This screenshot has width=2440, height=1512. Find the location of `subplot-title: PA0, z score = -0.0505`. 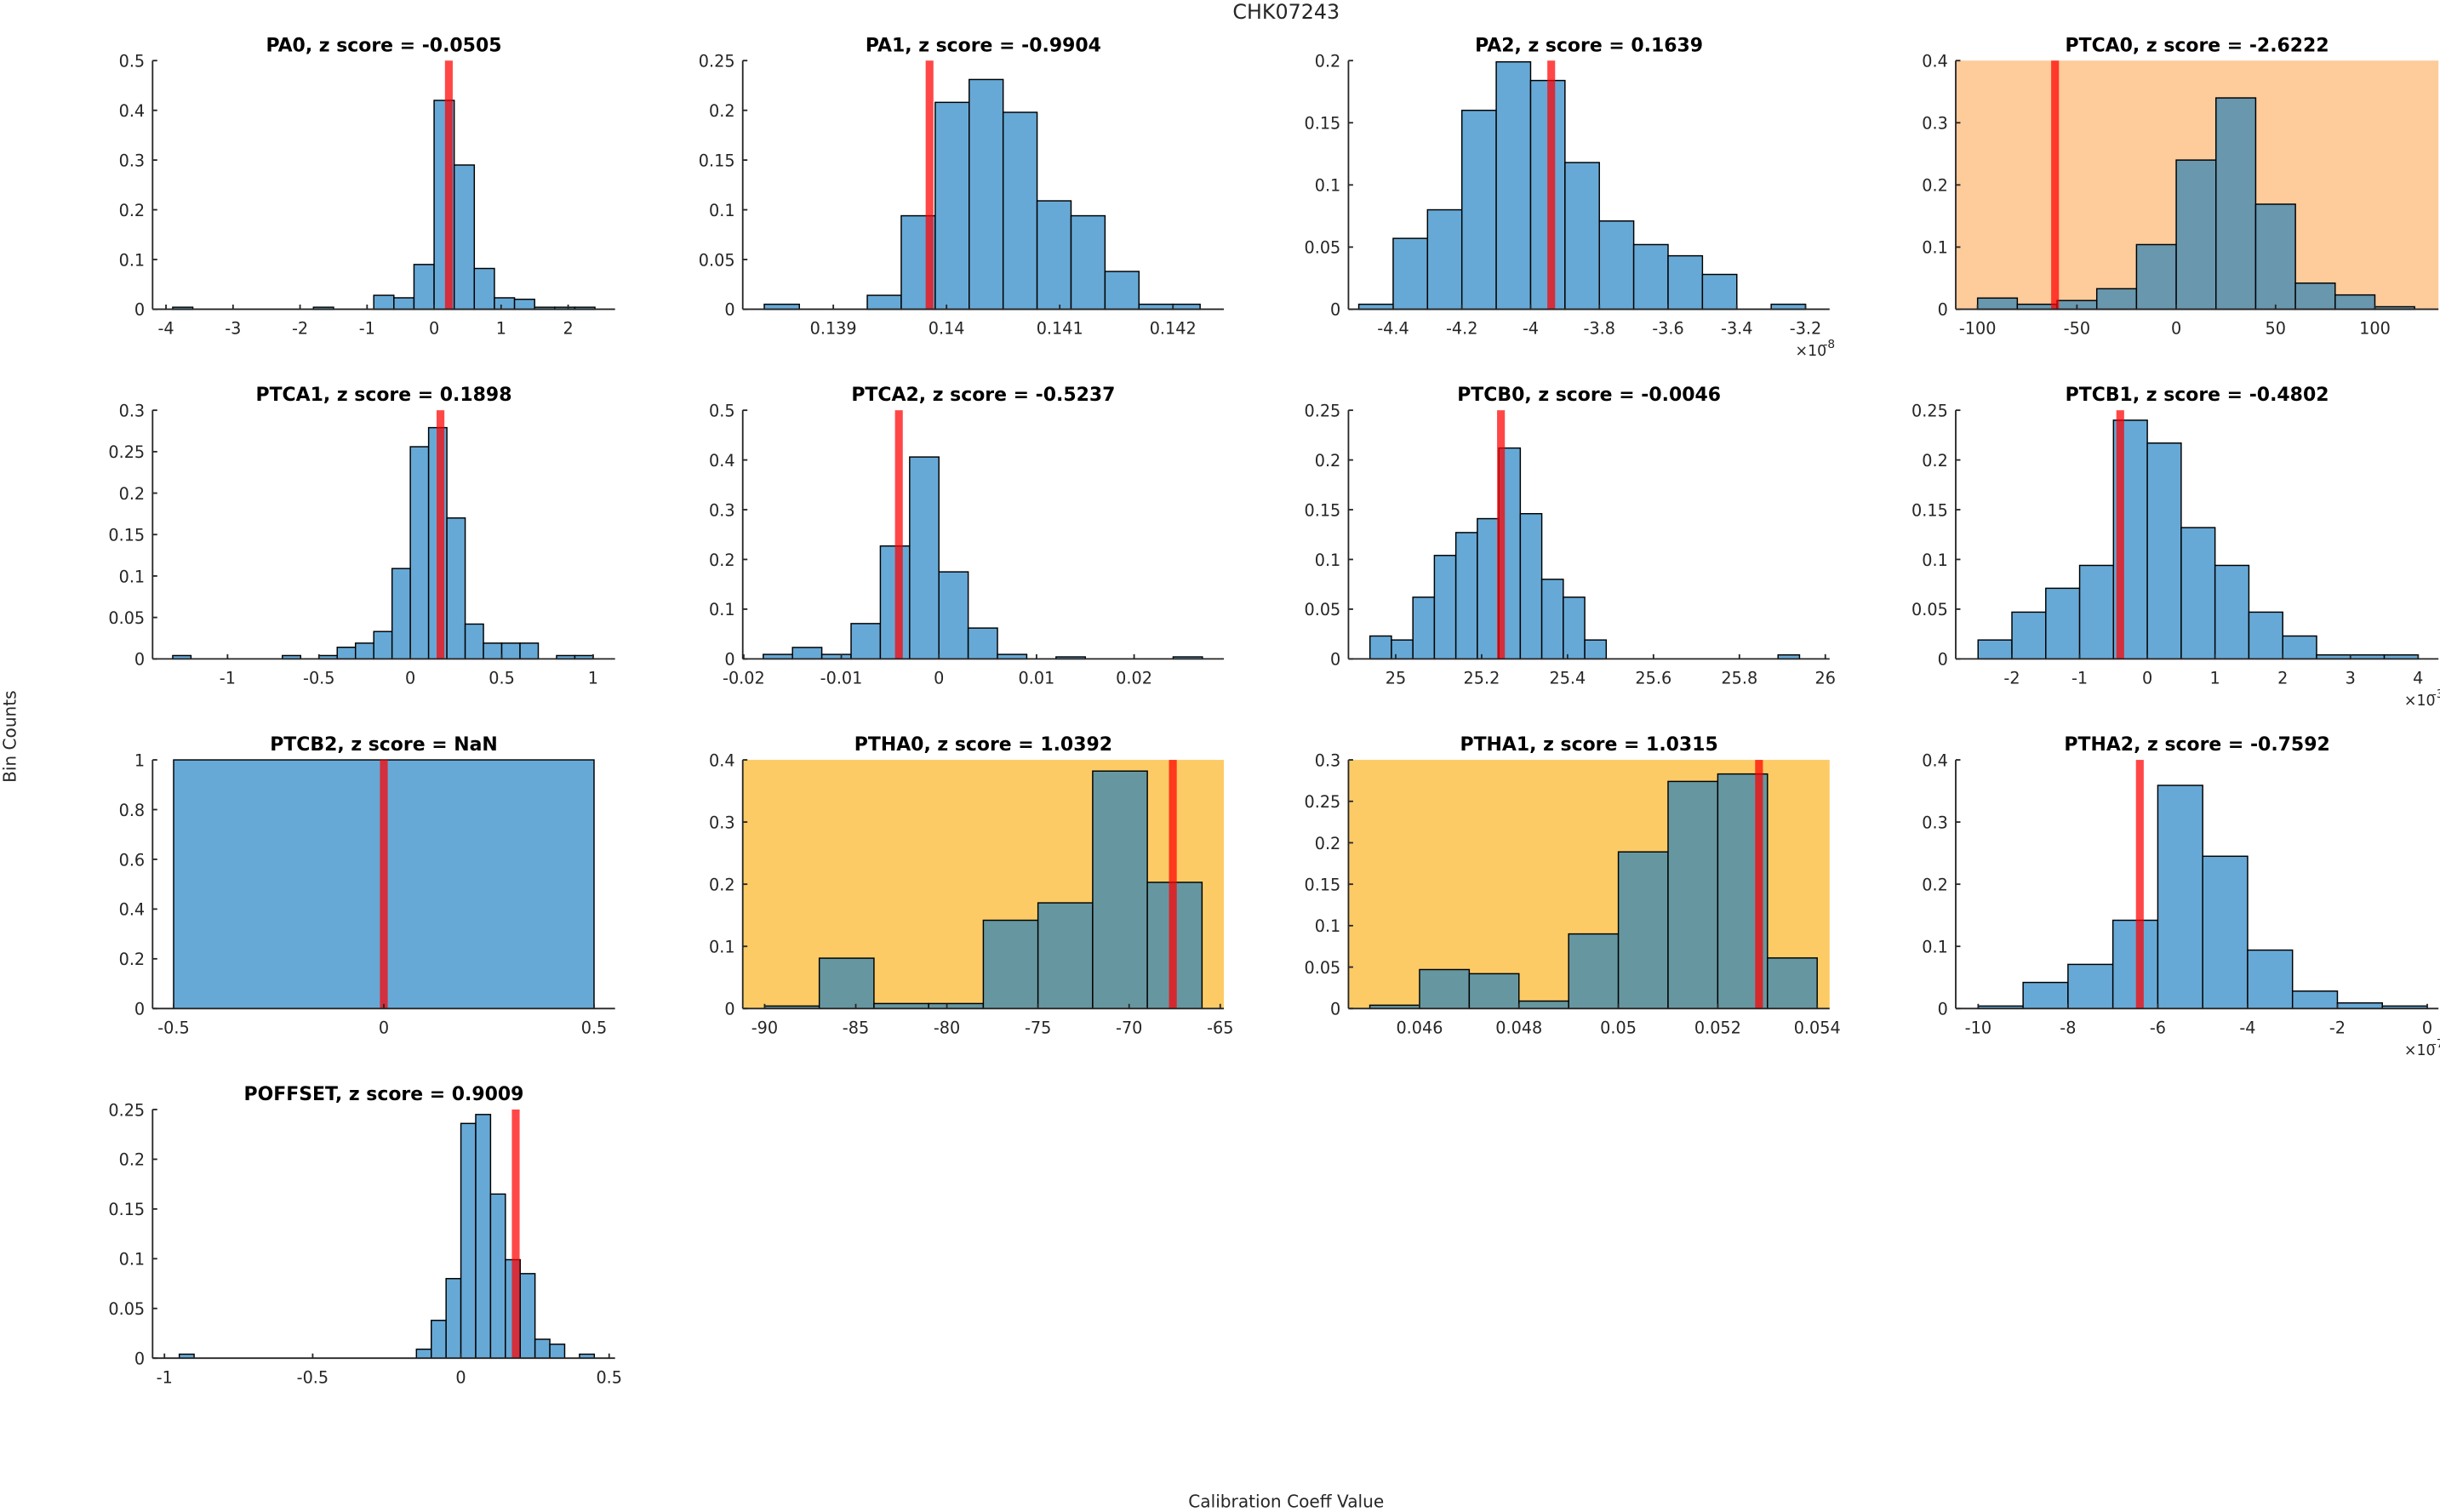

subplot-title: PA0, z score = -0.0505 is located at coordinates (384, 45).